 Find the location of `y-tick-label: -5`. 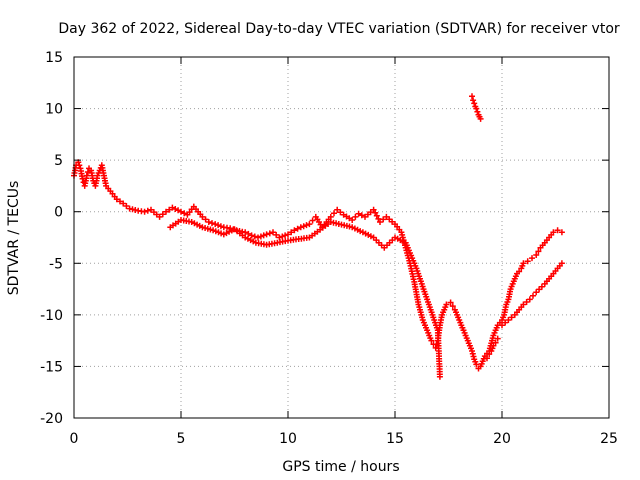

y-tick-label: -5 is located at coordinates (56, 264).